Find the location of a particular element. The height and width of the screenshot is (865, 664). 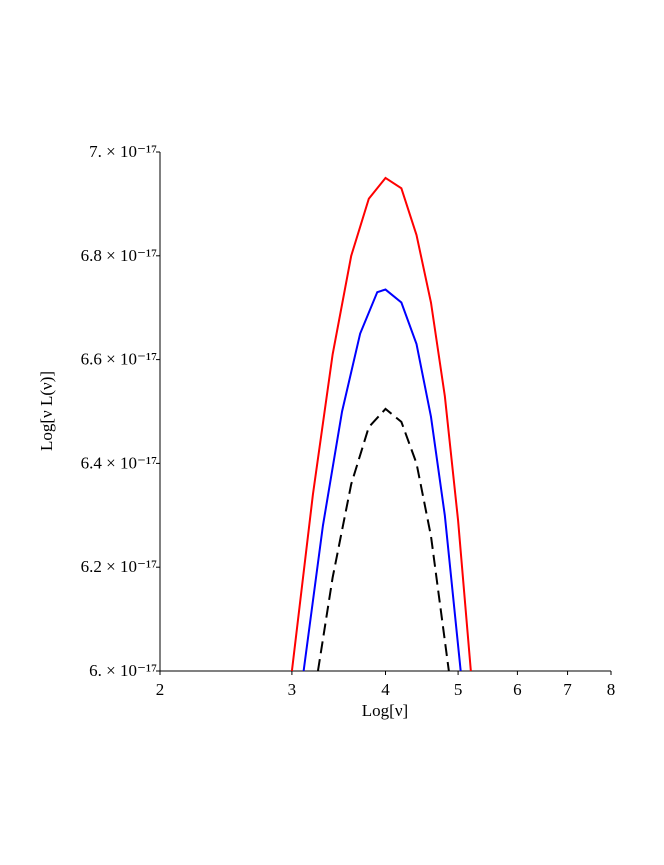

x-tick-label: 3 is located at coordinates (292, 689).